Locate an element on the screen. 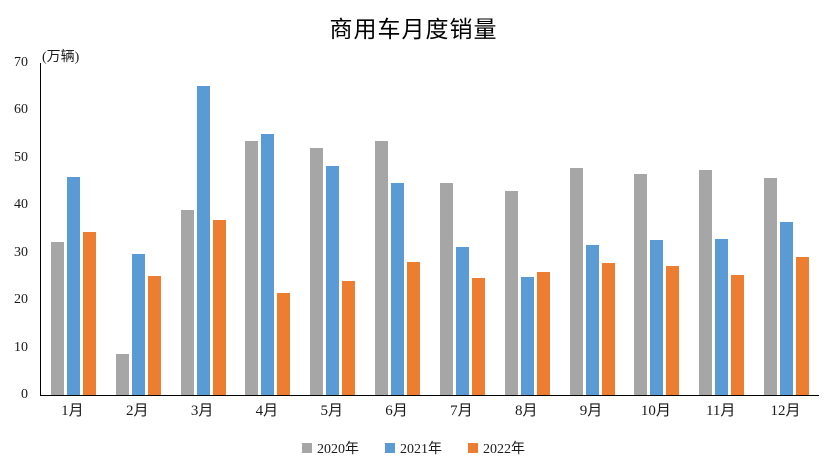 The height and width of the screenshot is (466, 827). bar-2022年-8月 is located at coordinates (543, 333).